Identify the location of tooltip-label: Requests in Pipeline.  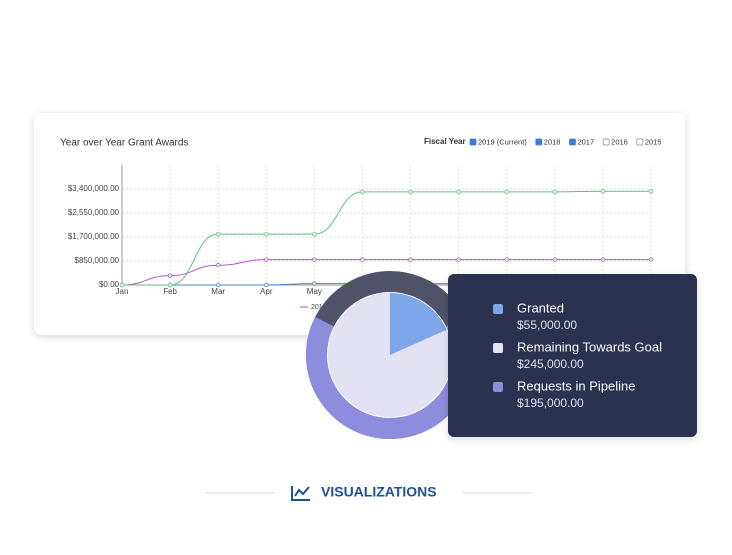
(576, 385).